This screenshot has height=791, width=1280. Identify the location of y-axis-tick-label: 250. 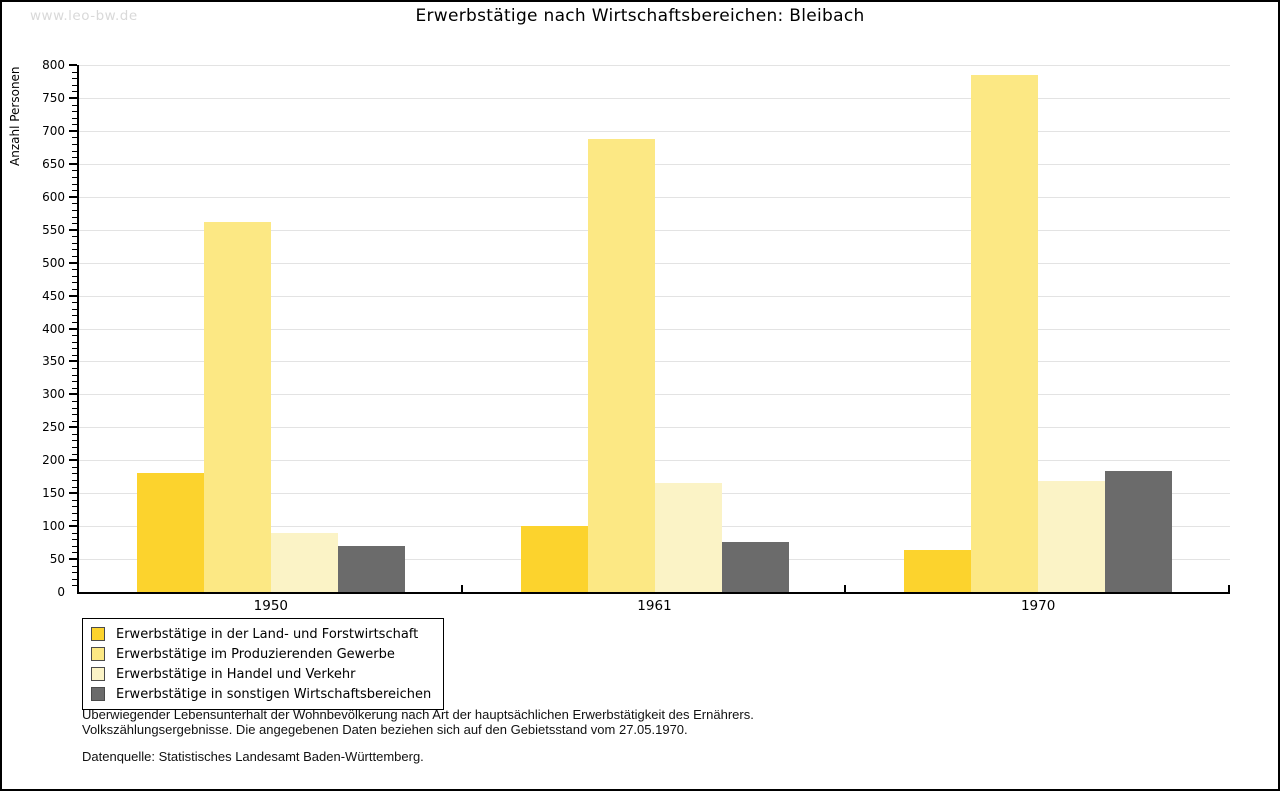
(53, 427).